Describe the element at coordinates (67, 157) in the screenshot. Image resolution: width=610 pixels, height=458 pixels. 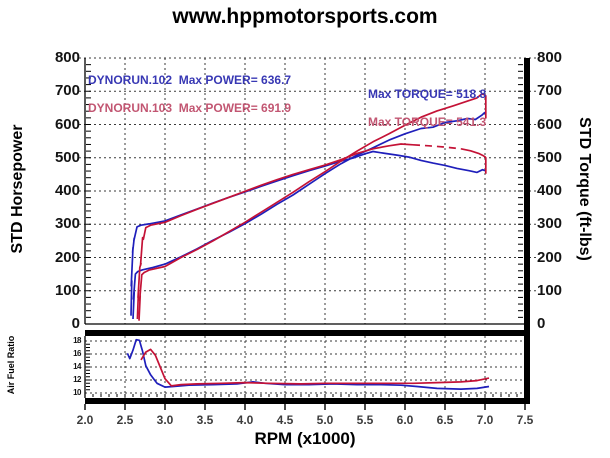
I see `horsepower-tick-label: 500` at that location.